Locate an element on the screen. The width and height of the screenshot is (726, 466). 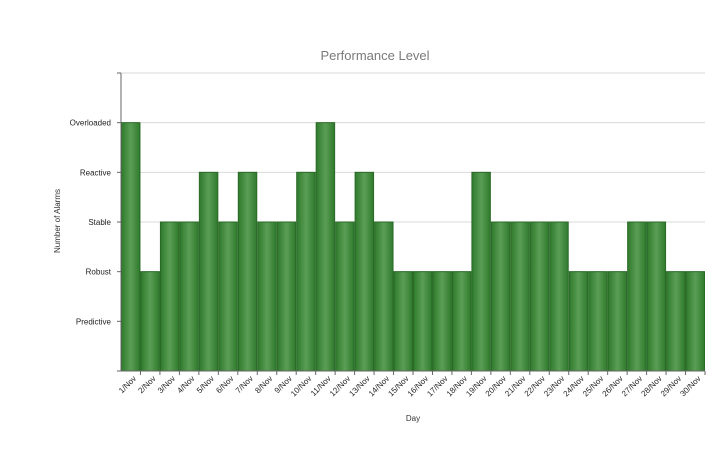
x-tick-label: 17/Nov is located at coordinates (437, 386).